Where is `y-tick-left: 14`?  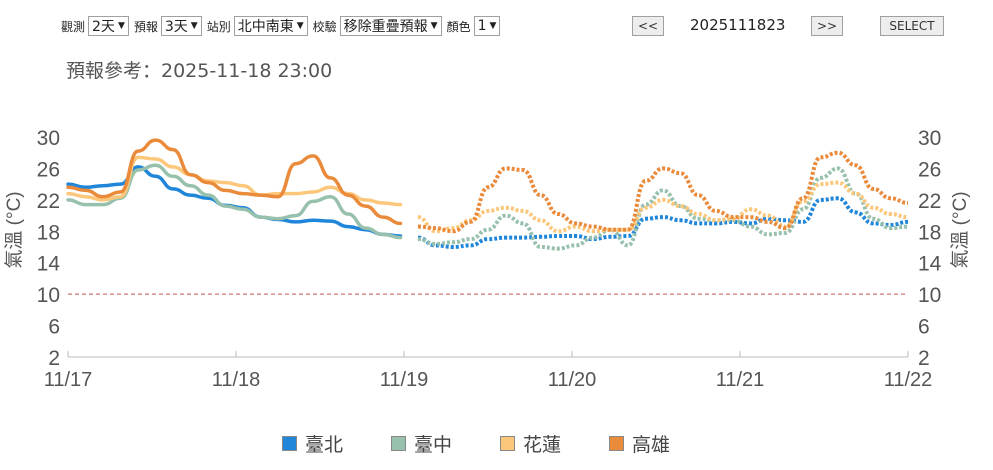
y-tick-left: 14 is located at coordinates (49, 264).